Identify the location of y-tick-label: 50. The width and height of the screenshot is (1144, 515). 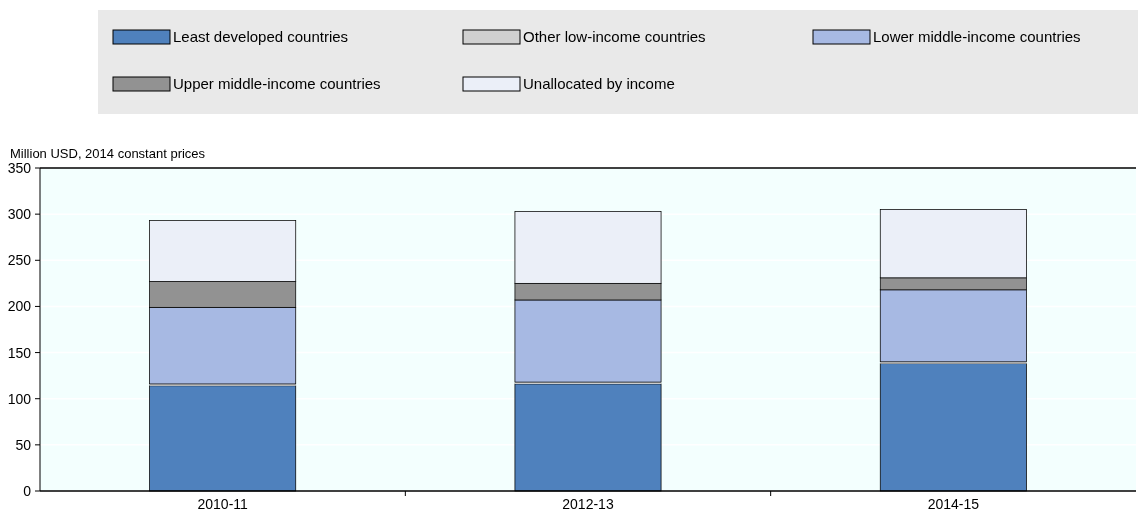
(23, 444).